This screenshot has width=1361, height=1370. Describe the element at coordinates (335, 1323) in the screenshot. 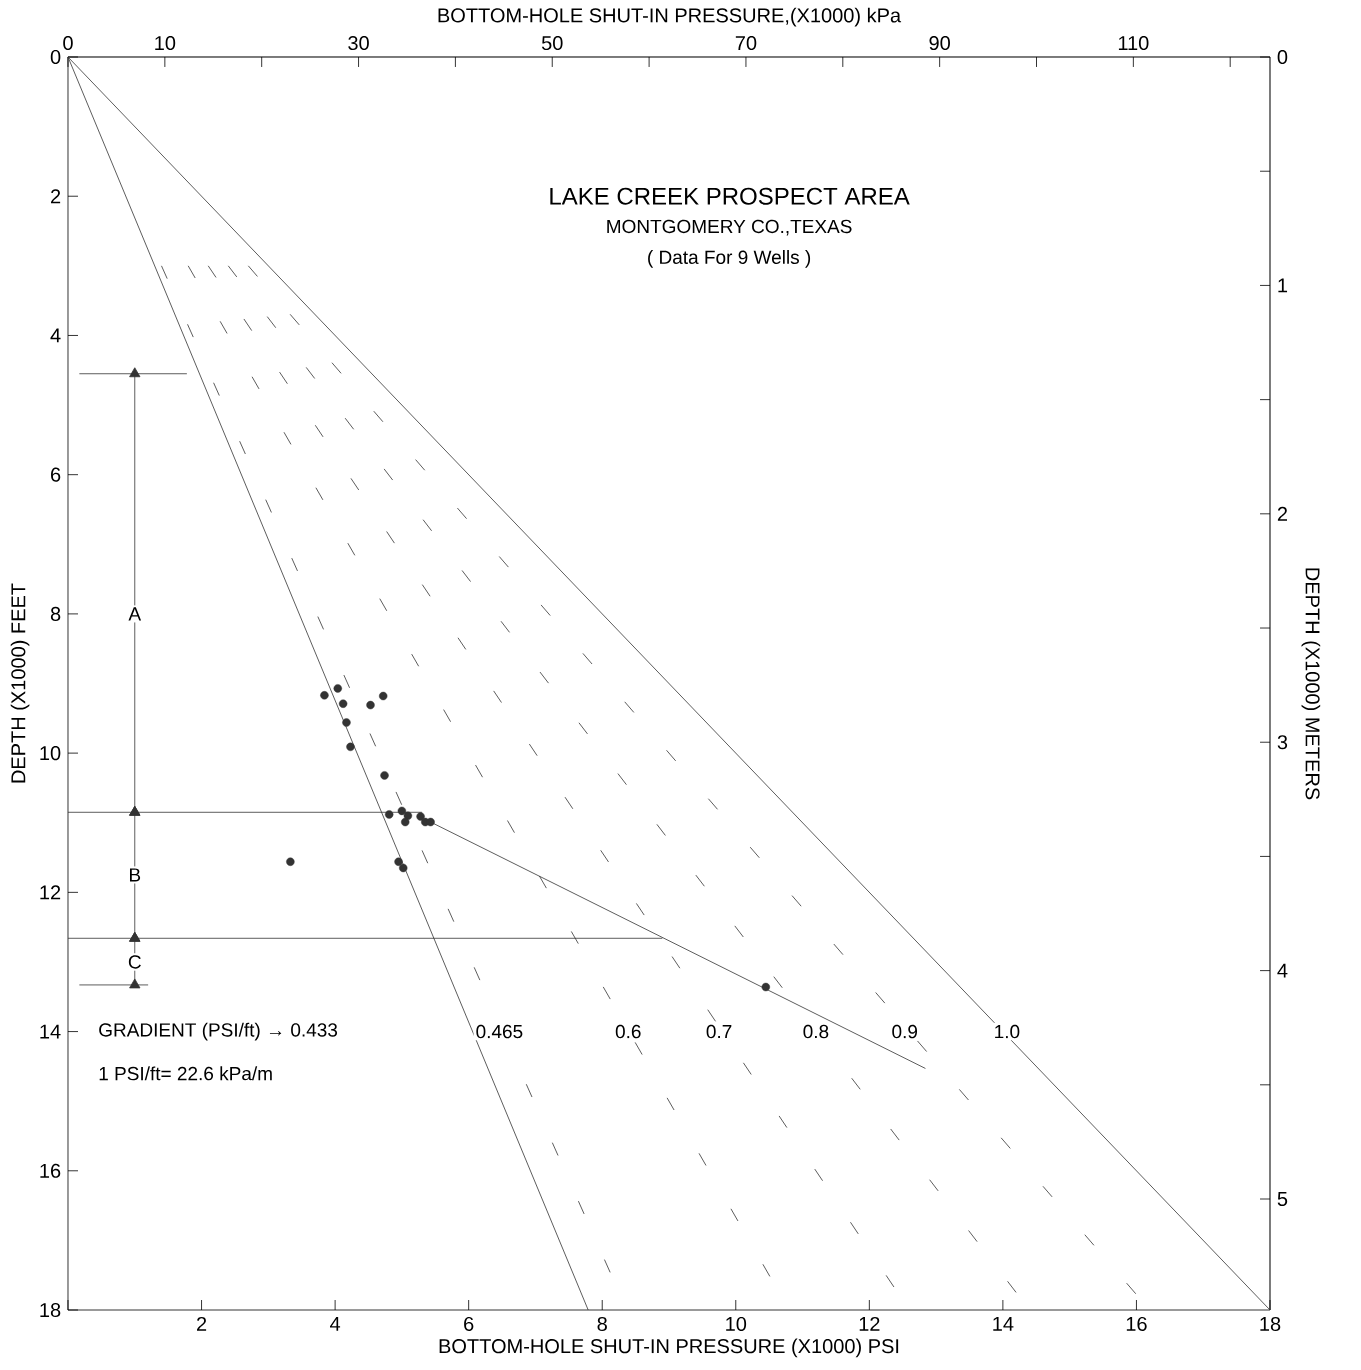

I see `x-tick-label: 4` at that location.